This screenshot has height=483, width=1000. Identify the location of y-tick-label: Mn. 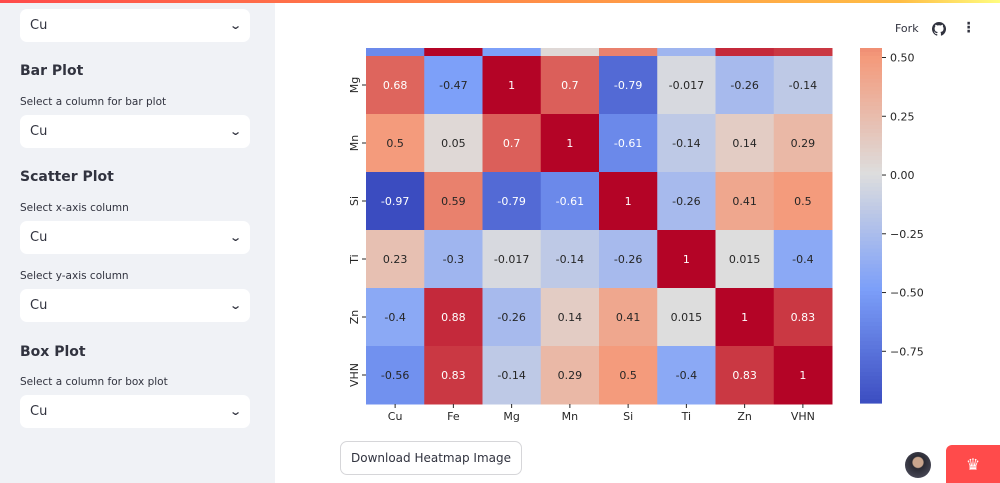
(354, 143).